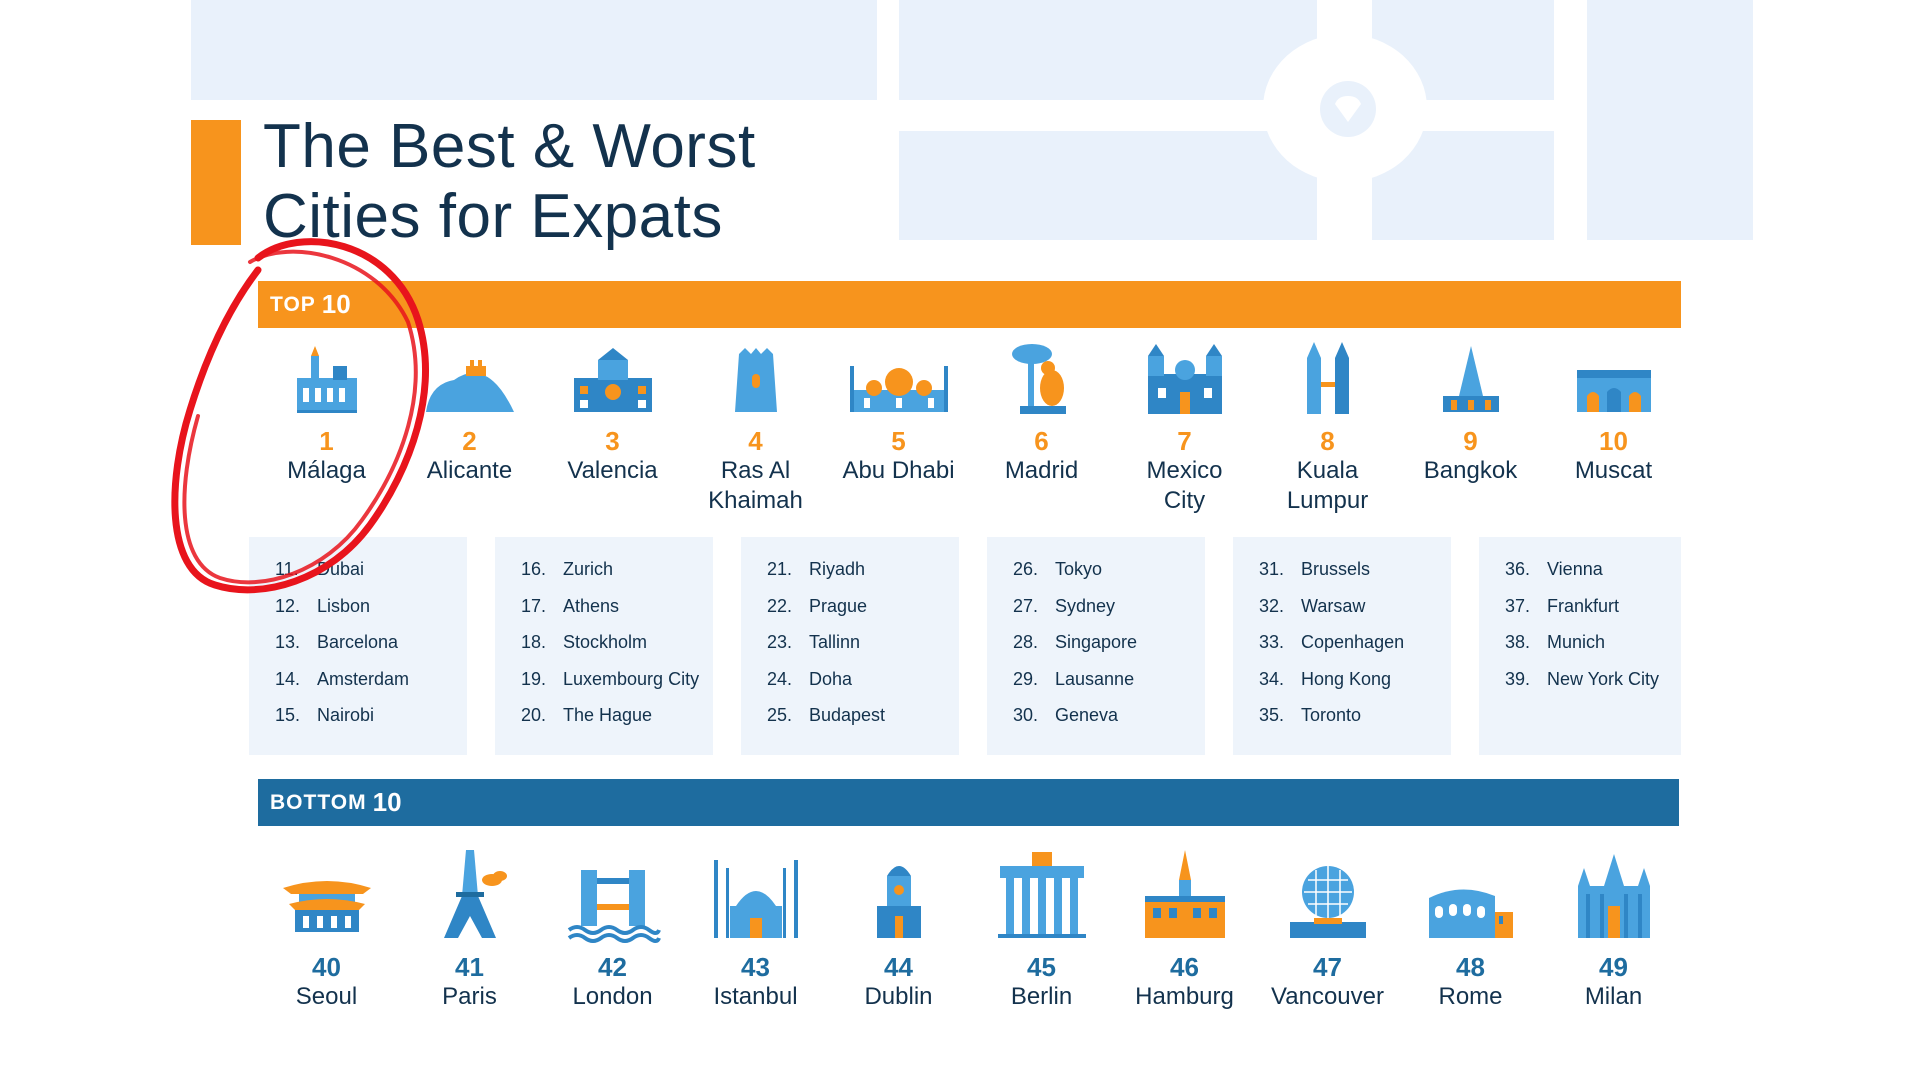 The height and width of the screenshot is (1090, 1920). What do you see at coordinates (1470, 967) in the screenshot?
I see `city-rank: 48` at bounding box center [1470, 967].